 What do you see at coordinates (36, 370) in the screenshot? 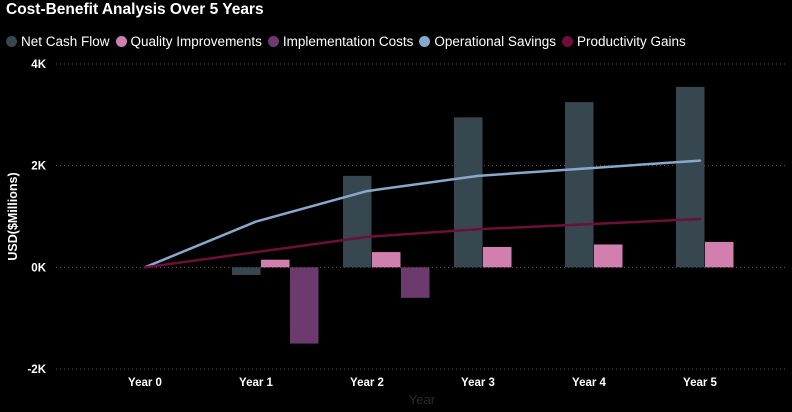
I see `y-tick-label: -2K` at bounding box center [36, 370].